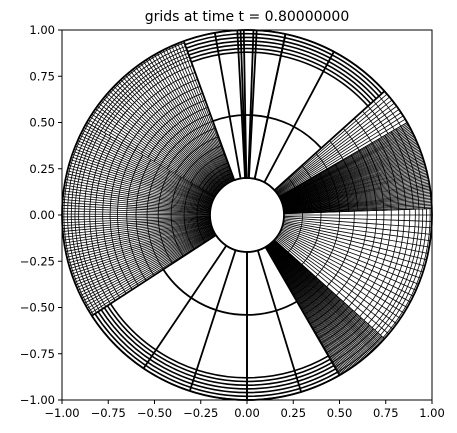  I want to click on y-tick-label: −1.00, so click(37, 400).